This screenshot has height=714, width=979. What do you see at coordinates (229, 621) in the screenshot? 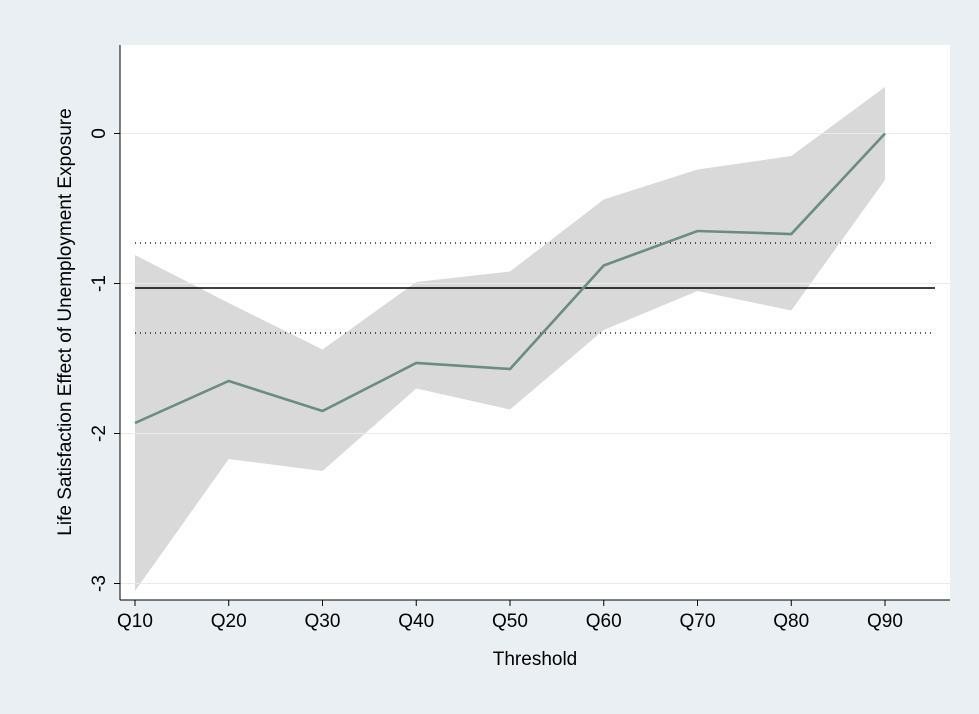
I see `x-tick-label: Q20` at bounding box center [229, 621].